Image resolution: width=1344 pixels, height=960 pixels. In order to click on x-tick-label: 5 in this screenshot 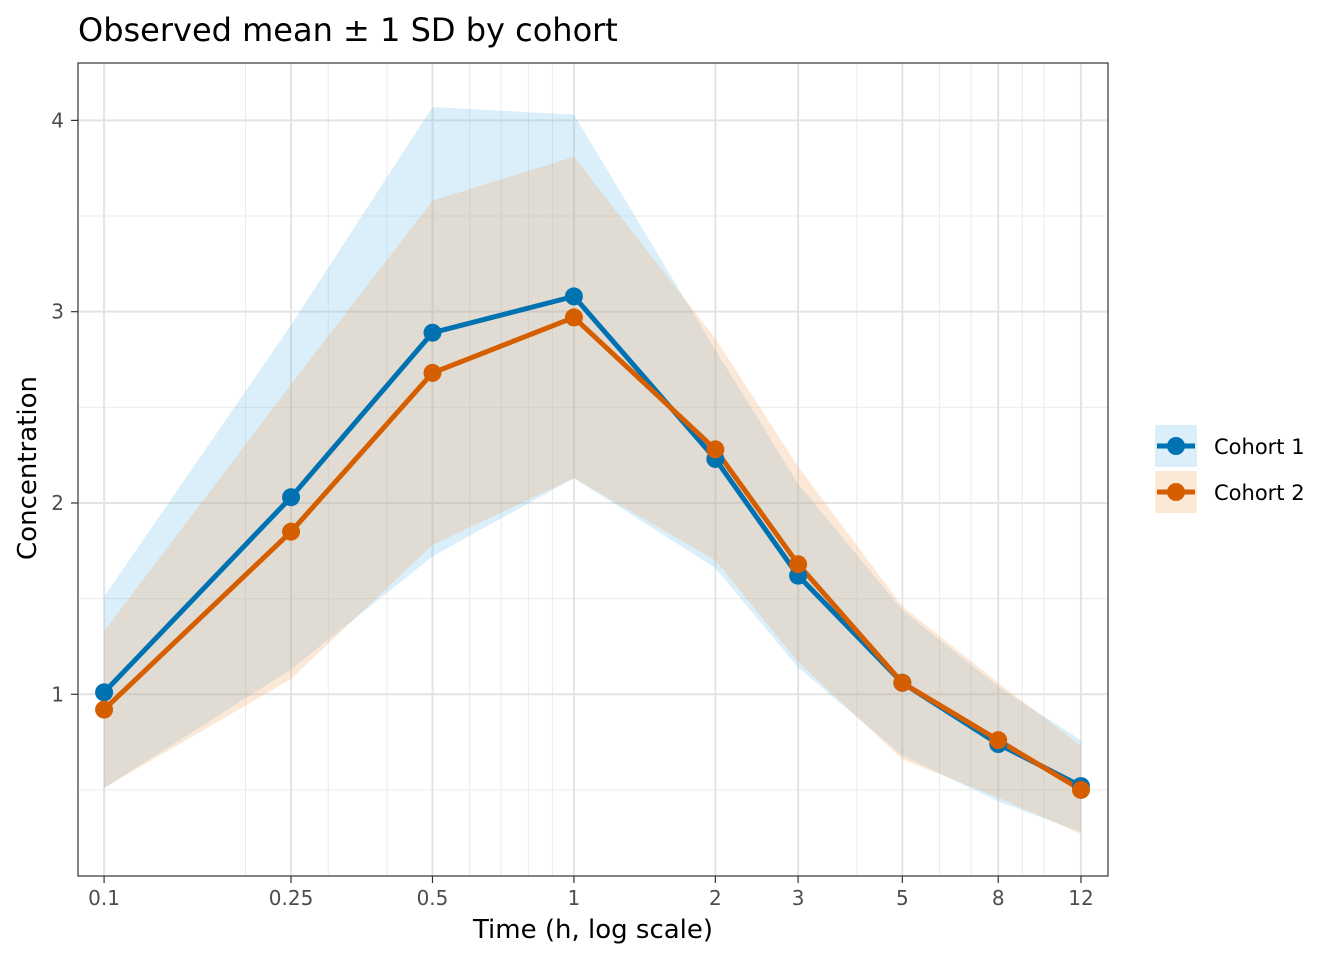, I will do `click(902, 898)`.